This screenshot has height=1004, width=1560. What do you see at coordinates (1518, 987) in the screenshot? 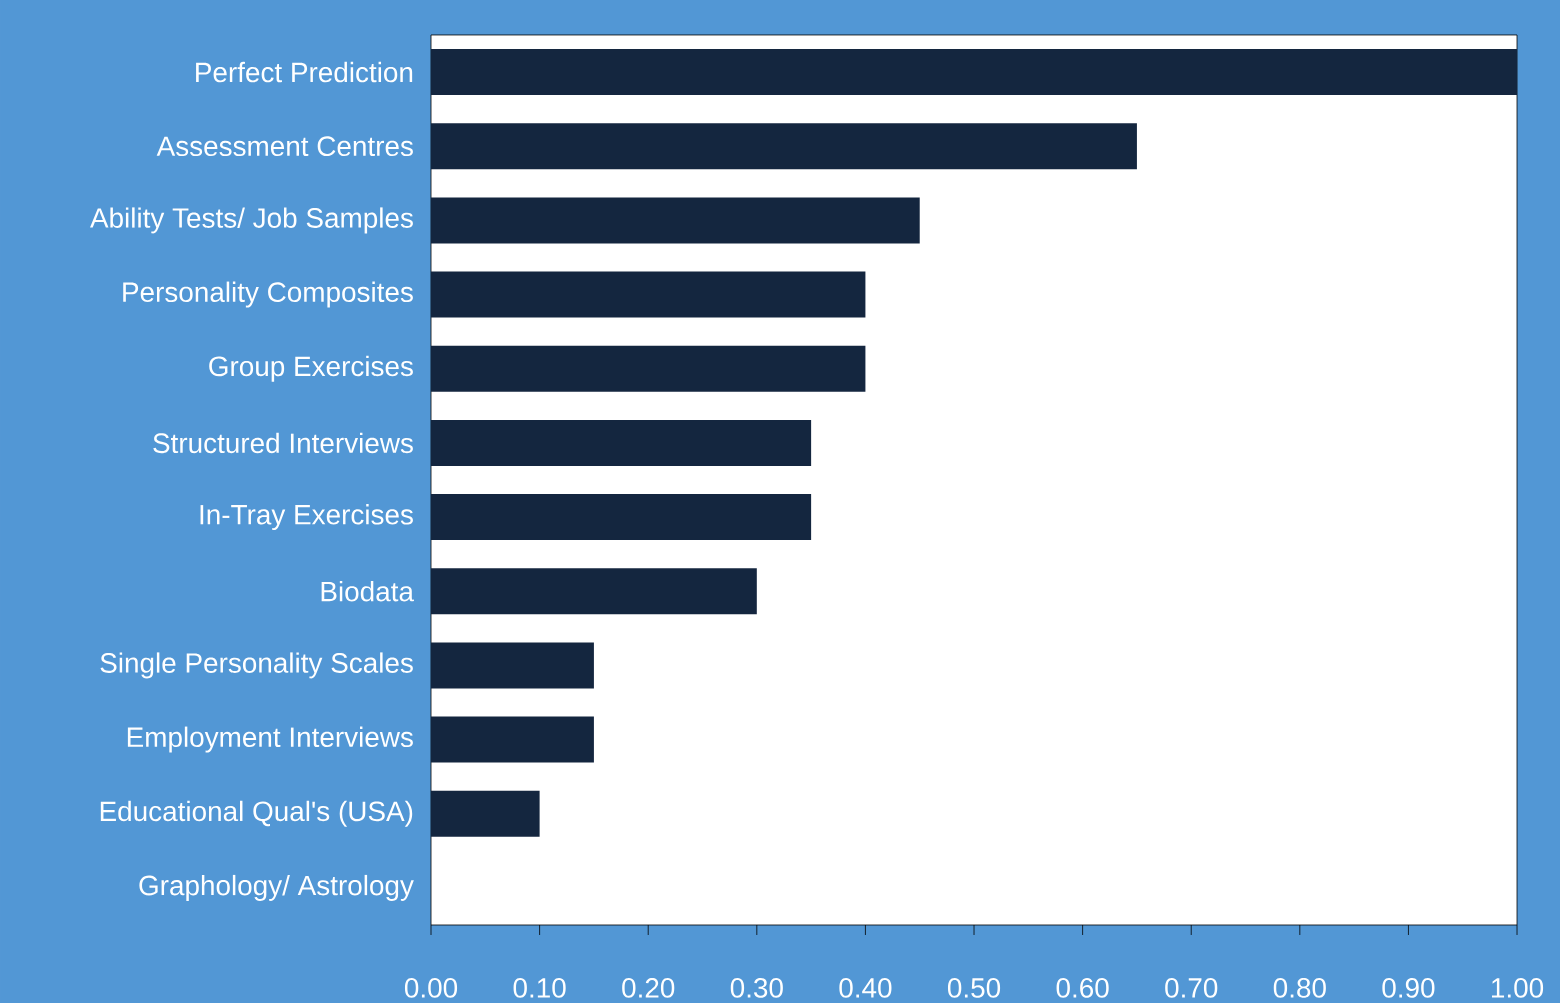
I see `x-tick-label: 1.00` at bounding box center [1518, 987].